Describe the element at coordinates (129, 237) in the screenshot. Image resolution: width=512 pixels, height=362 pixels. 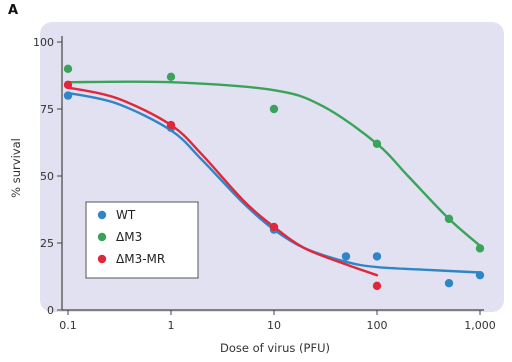
I see `legend-label: ΔM3` at that location.